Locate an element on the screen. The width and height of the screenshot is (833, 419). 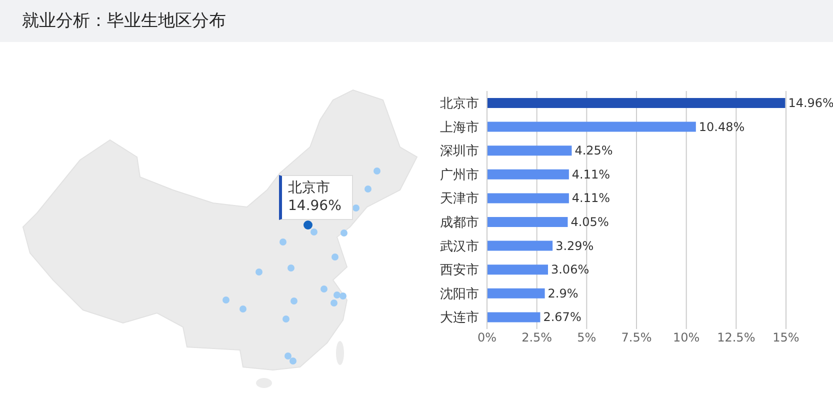
data-label: 4.05% is located at coordinates (589, 222).